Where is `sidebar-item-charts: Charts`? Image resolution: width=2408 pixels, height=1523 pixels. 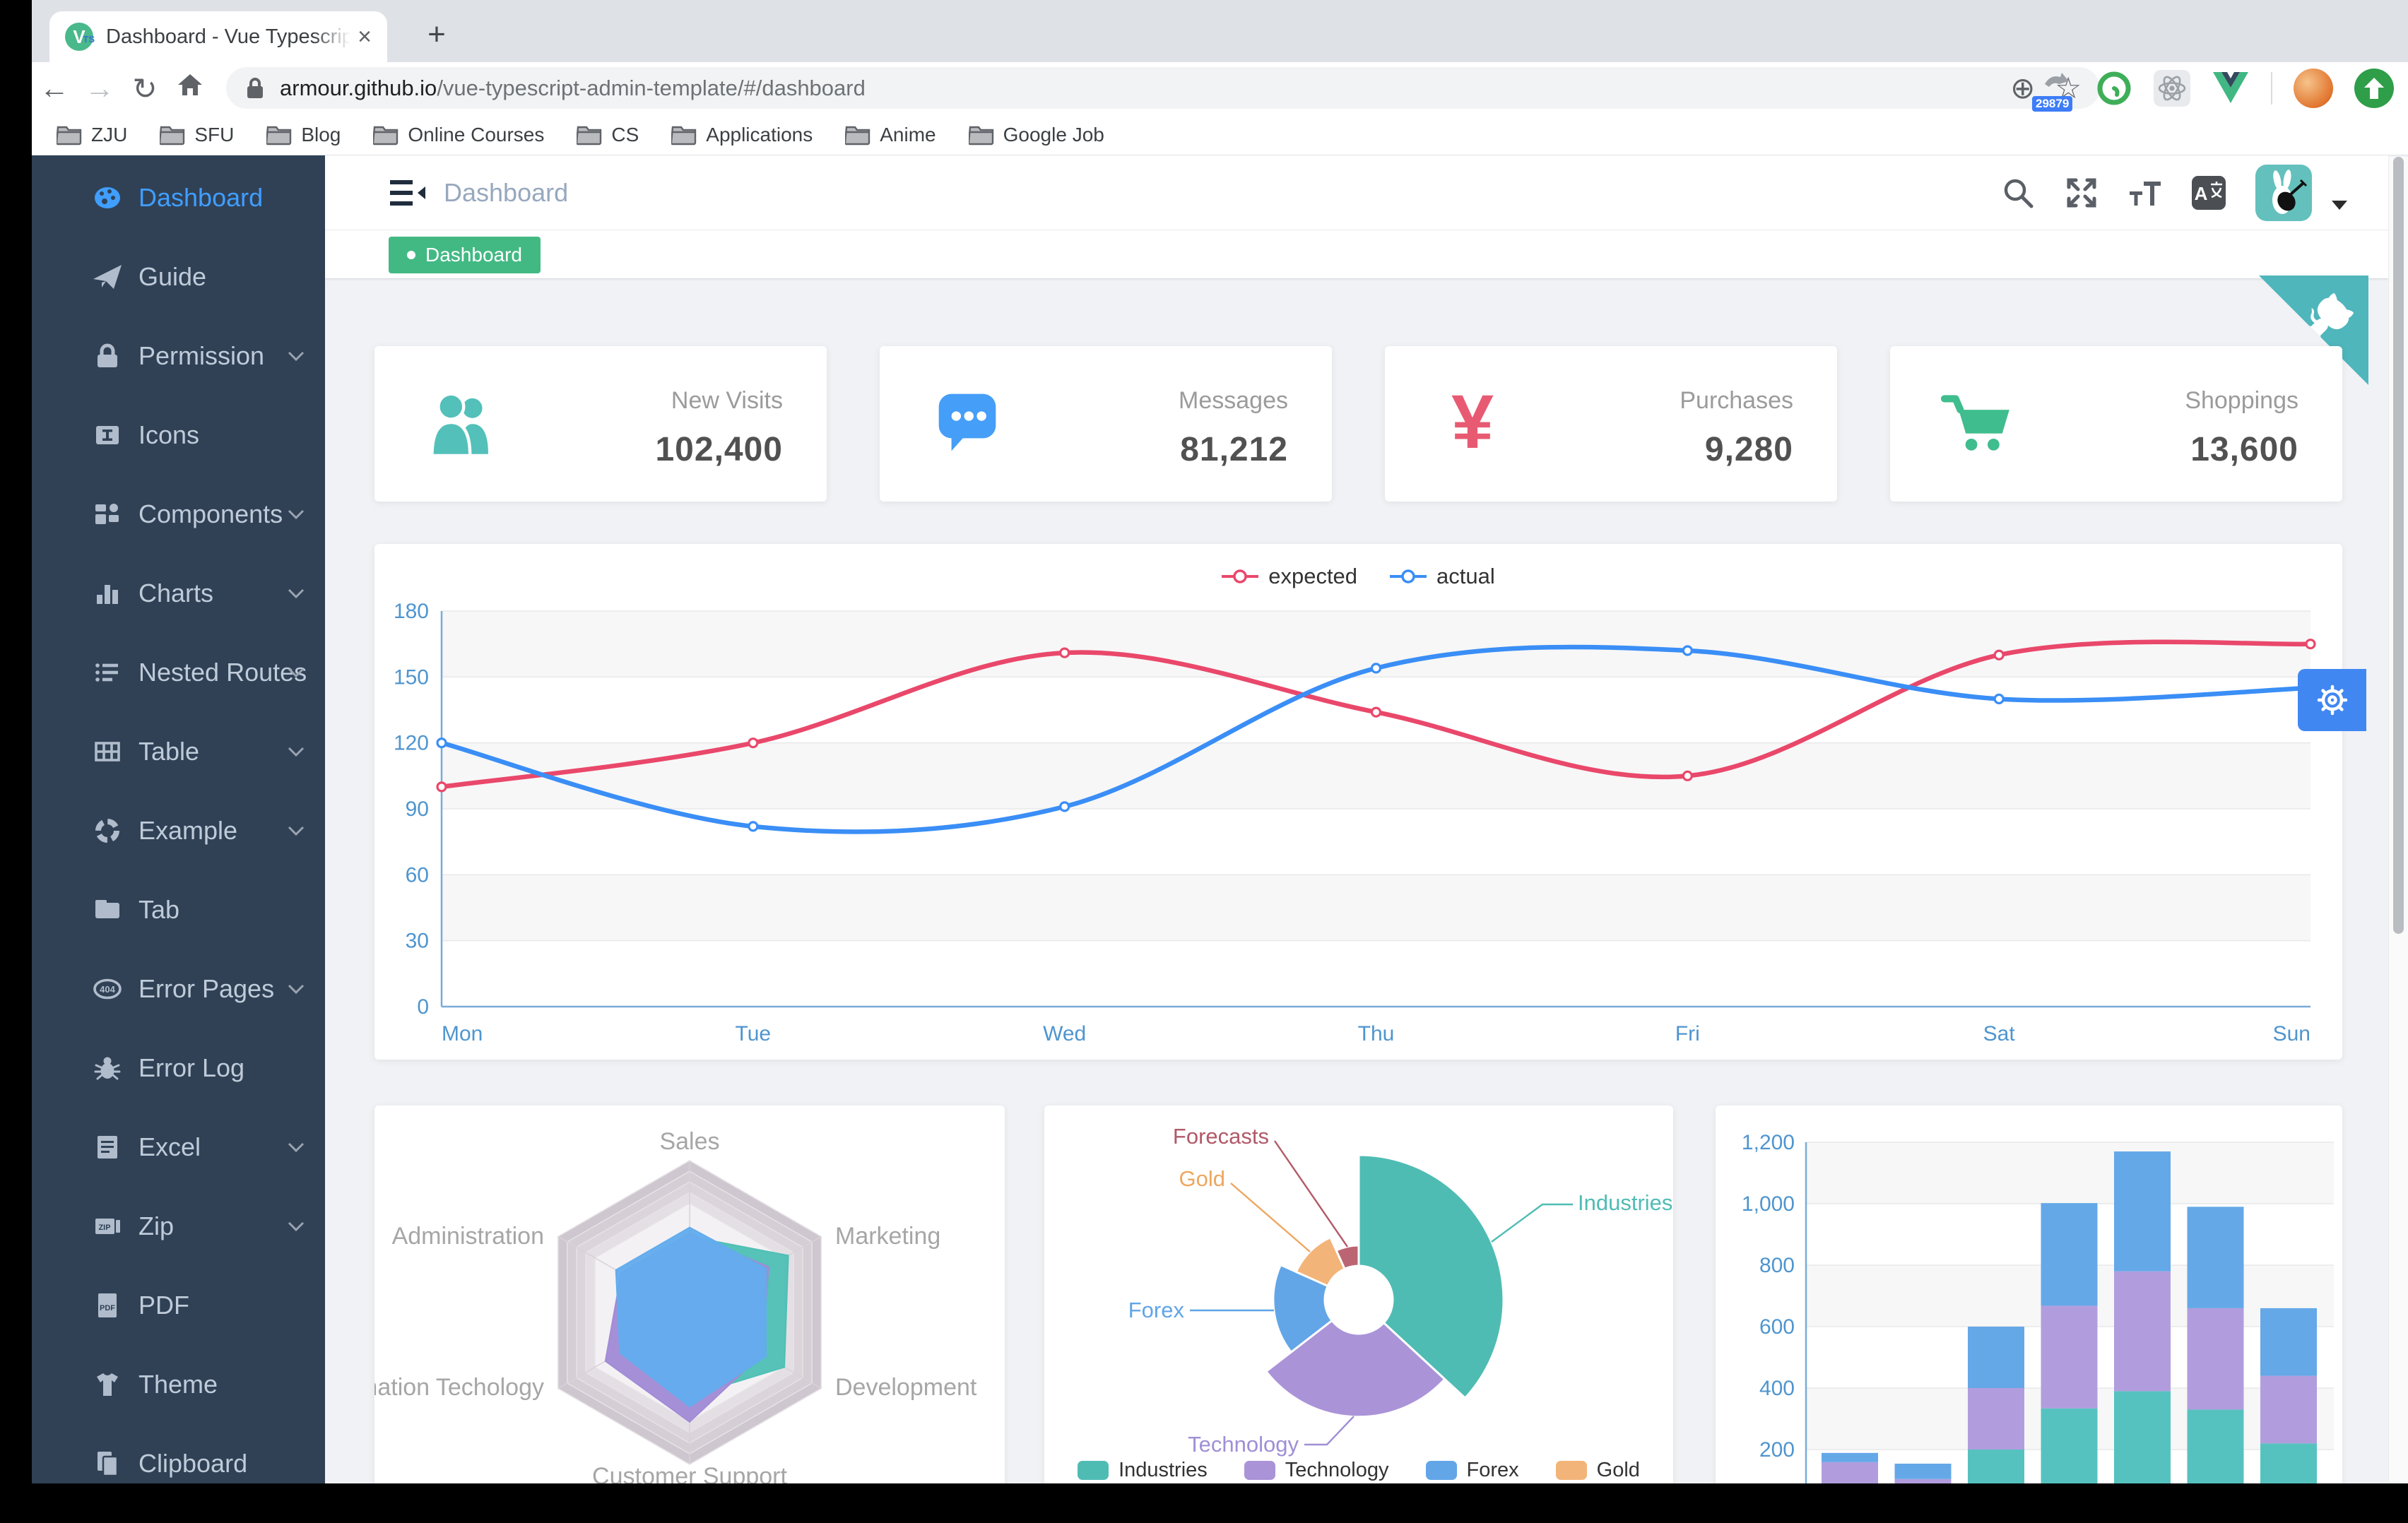
sidebar-item-charts: Charts is located at coordinates (178, 593).